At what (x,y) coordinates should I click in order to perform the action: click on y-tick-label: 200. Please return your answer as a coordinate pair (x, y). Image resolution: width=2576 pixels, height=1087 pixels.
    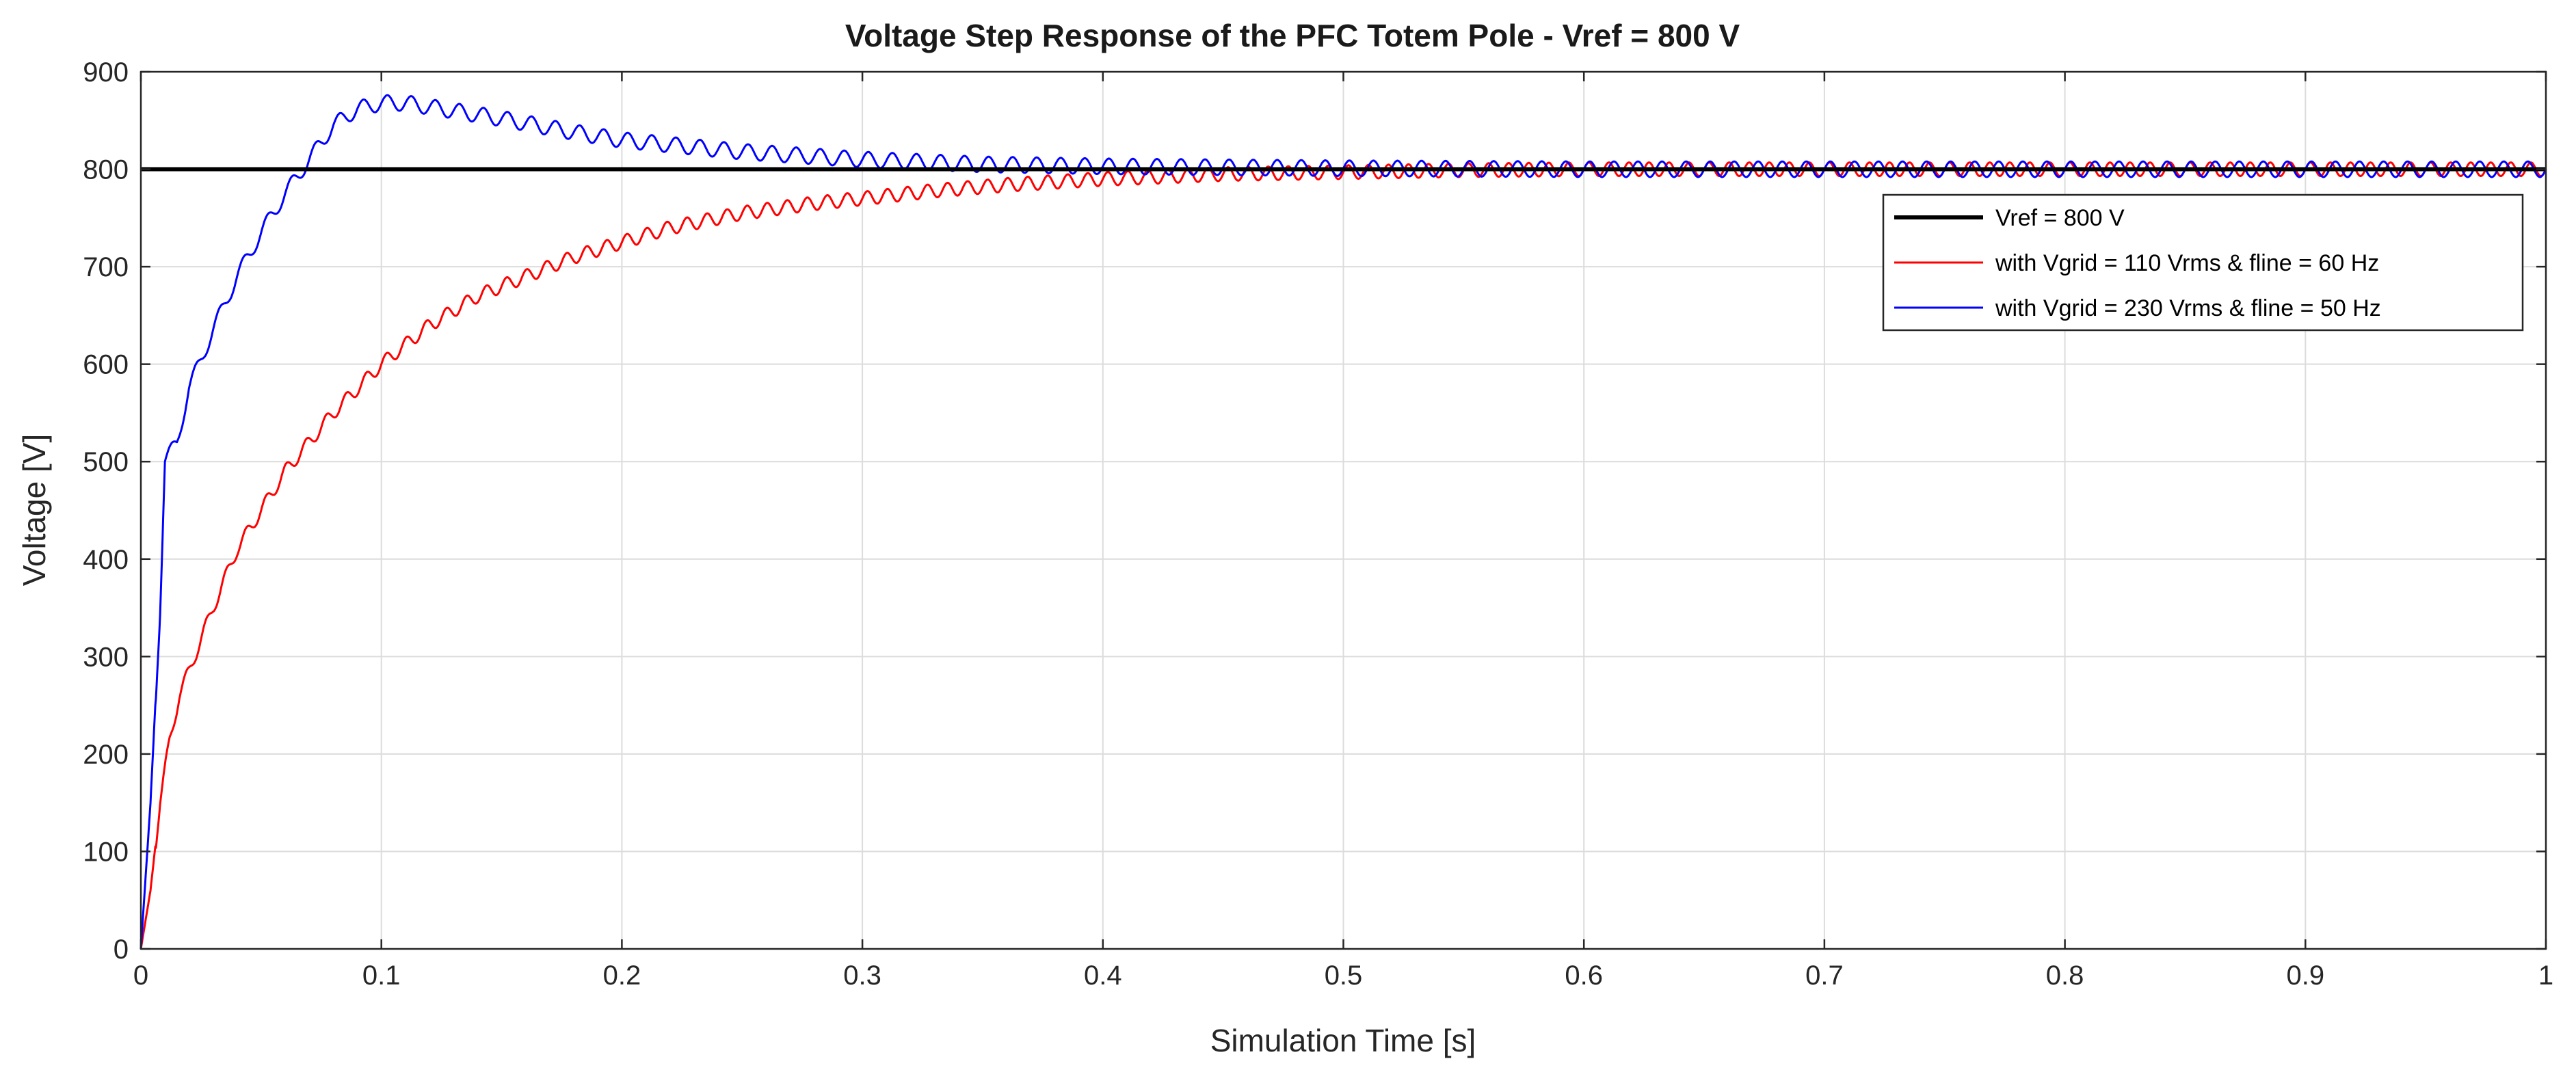
    Looking at the image, I should click on (106, 755).